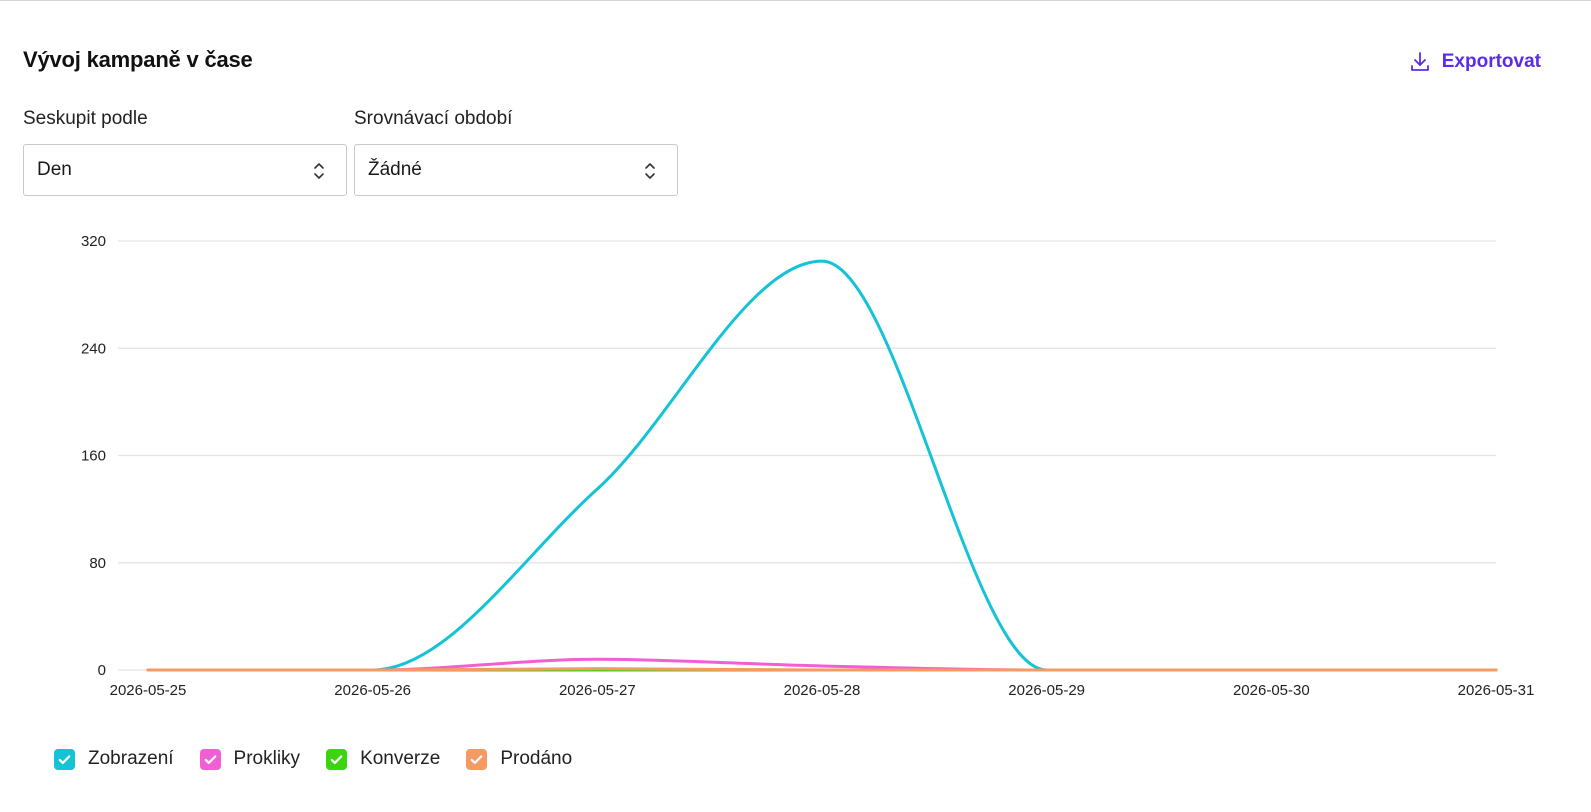  Describe the element at coordinates (138, 59) in the screenshot. I see `chart-title: Vývoj kampaně v čase` at that location.